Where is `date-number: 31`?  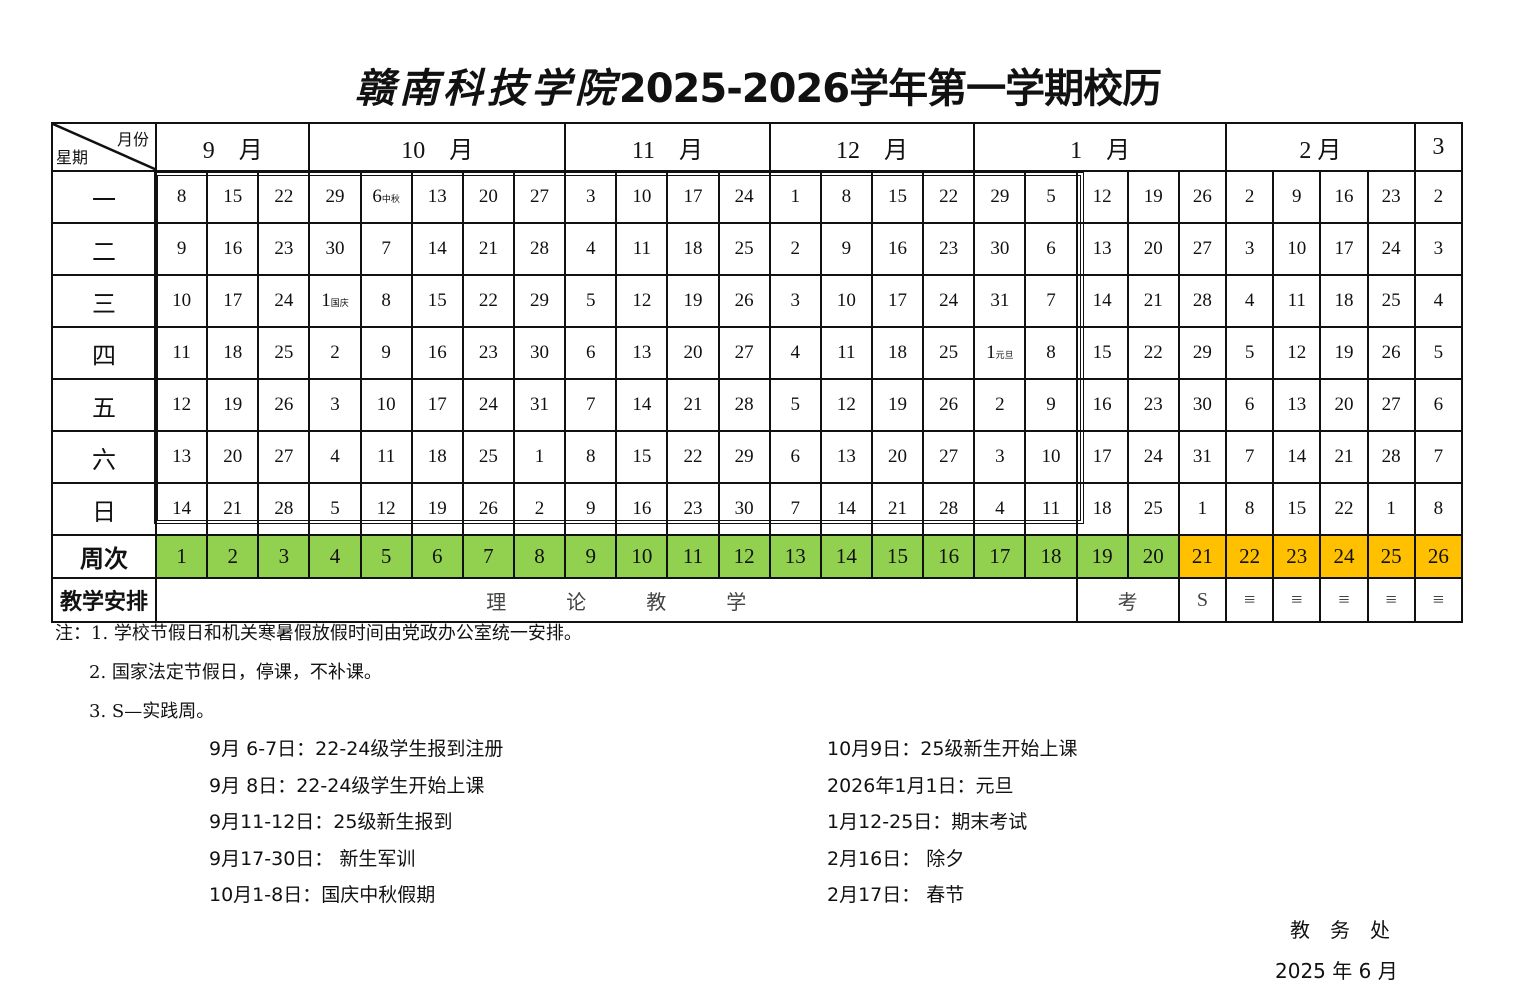 date-number: 31 is located at coordinates (1202, 456).